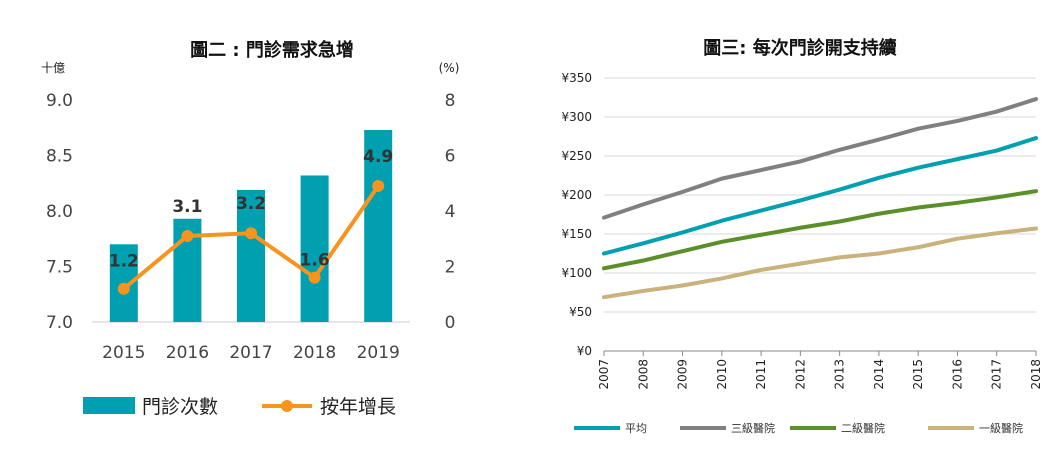 The width and height of the screenshot is (1058, 449). What do you see at coordinates (450, 157) in the screenshot?
I see `right-y-tick-label: 6` at bounding box center [450, 157].